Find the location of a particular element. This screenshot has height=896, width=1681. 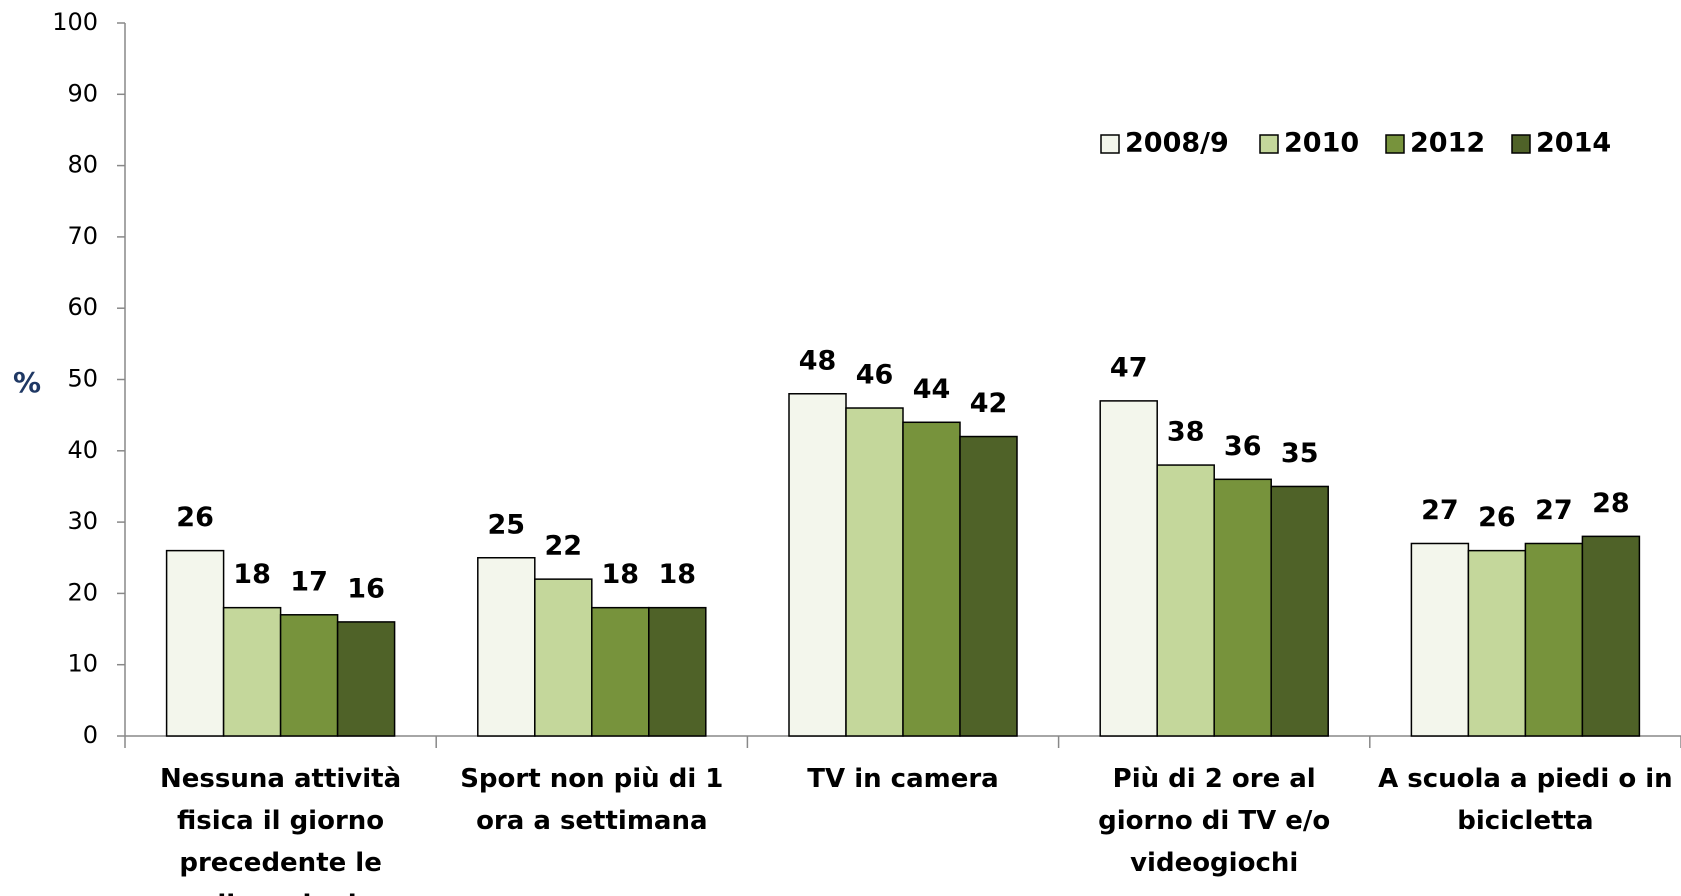

x-tick-label: TV in camera is located at coordinates (903, 779).